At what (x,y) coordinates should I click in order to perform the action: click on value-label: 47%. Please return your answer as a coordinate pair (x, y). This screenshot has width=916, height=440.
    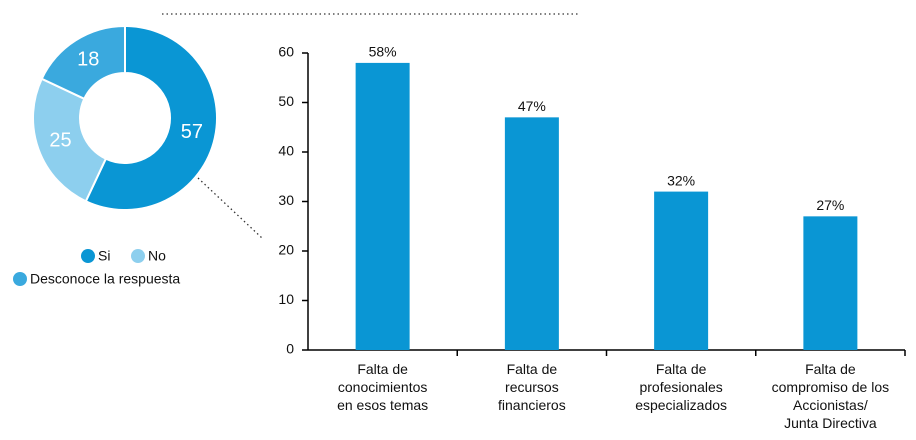
    Looking at the image, I should click on (532, 106).